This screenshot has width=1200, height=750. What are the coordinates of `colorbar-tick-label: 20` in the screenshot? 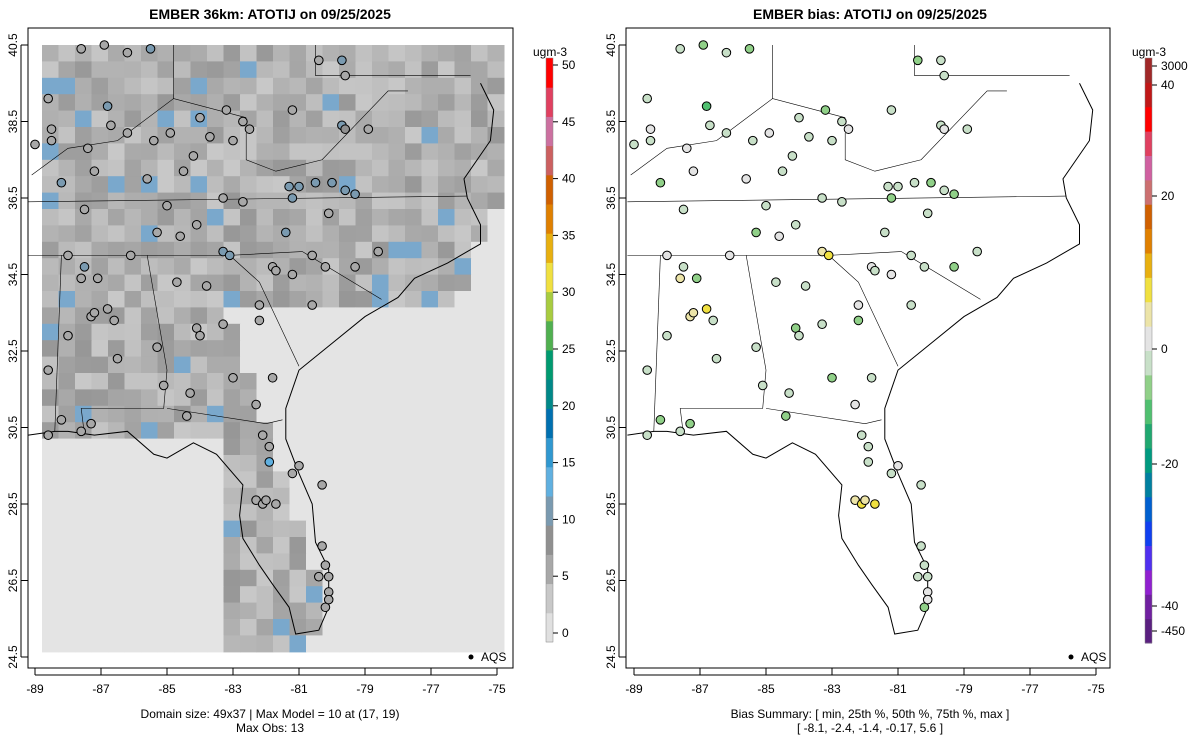 It's located at (1168, 196).